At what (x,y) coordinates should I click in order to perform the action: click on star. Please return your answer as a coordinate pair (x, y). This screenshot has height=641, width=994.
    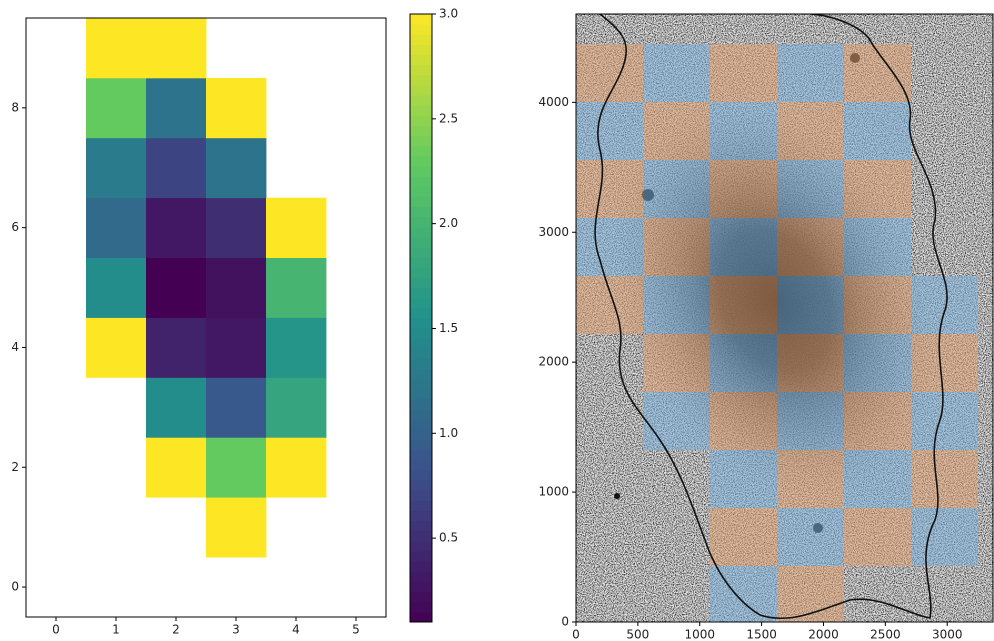
    Looking at the image, I should click on (617, 496).